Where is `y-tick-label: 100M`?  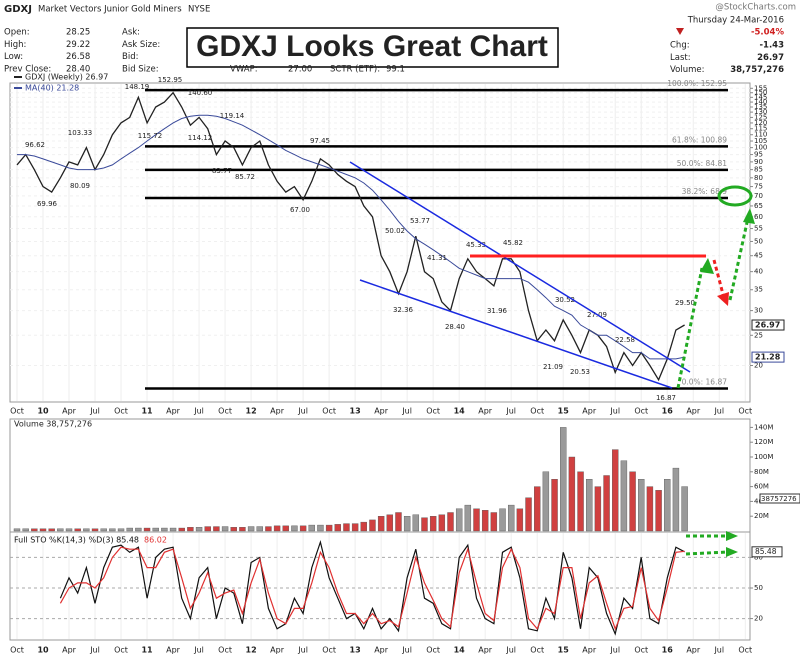
y-tick-label: 100M is located at coordinates (763, 457).